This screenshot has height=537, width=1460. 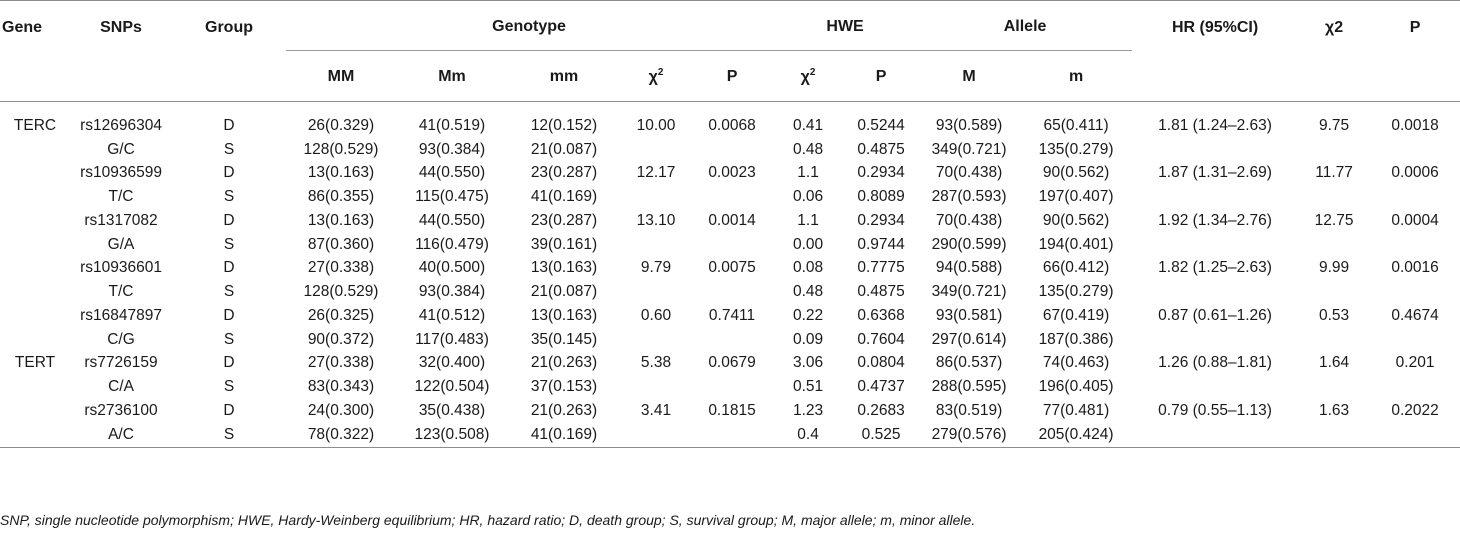 I want to click on chi-superscript: 2, so click(x=812, y=73).